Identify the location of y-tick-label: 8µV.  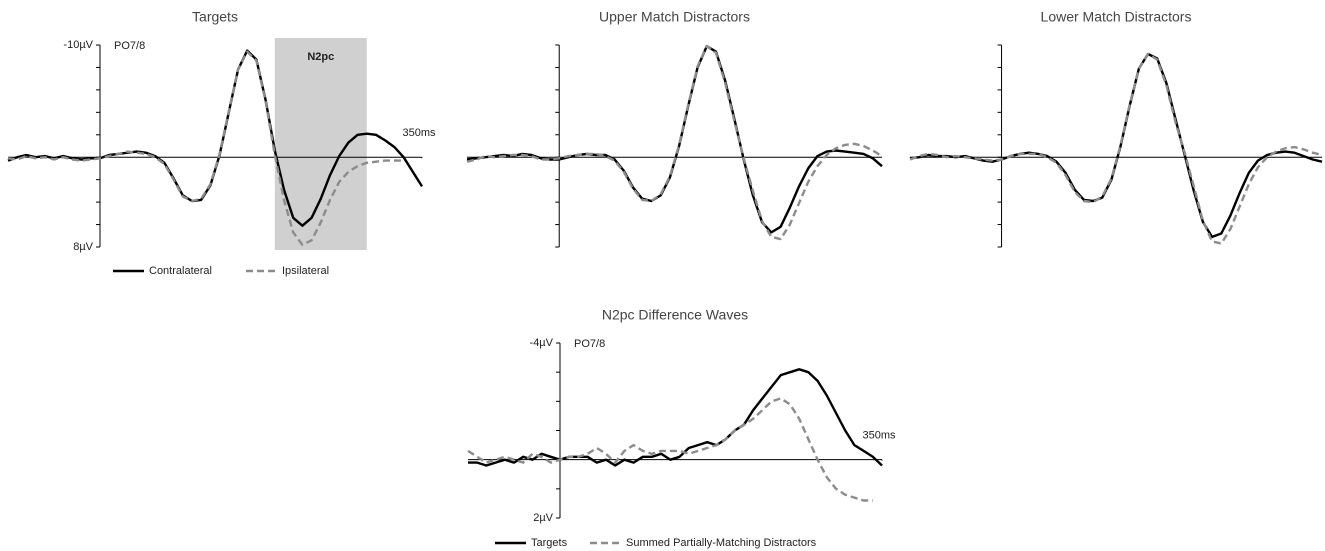
(83, 247).